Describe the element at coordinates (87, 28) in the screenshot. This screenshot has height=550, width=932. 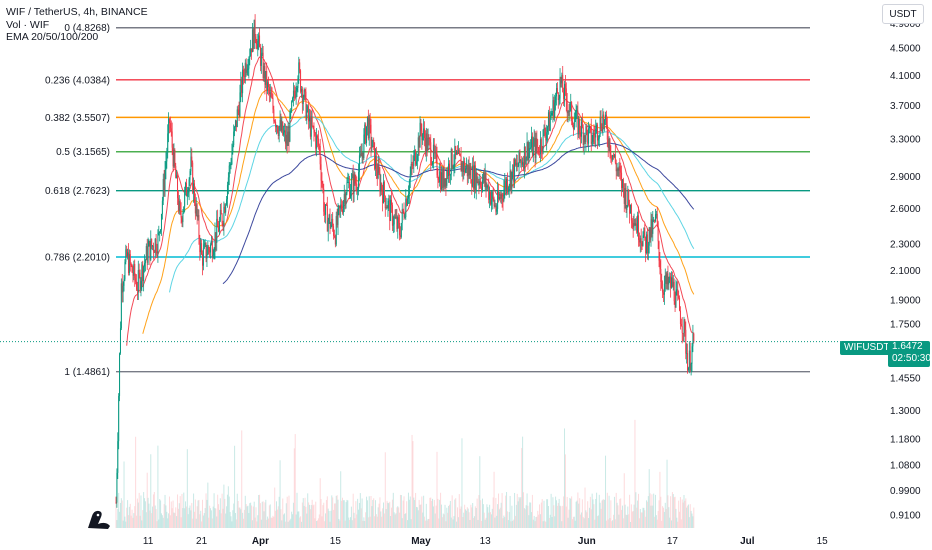
I see `fib-label-0: 0 (4.8268)` at that location.